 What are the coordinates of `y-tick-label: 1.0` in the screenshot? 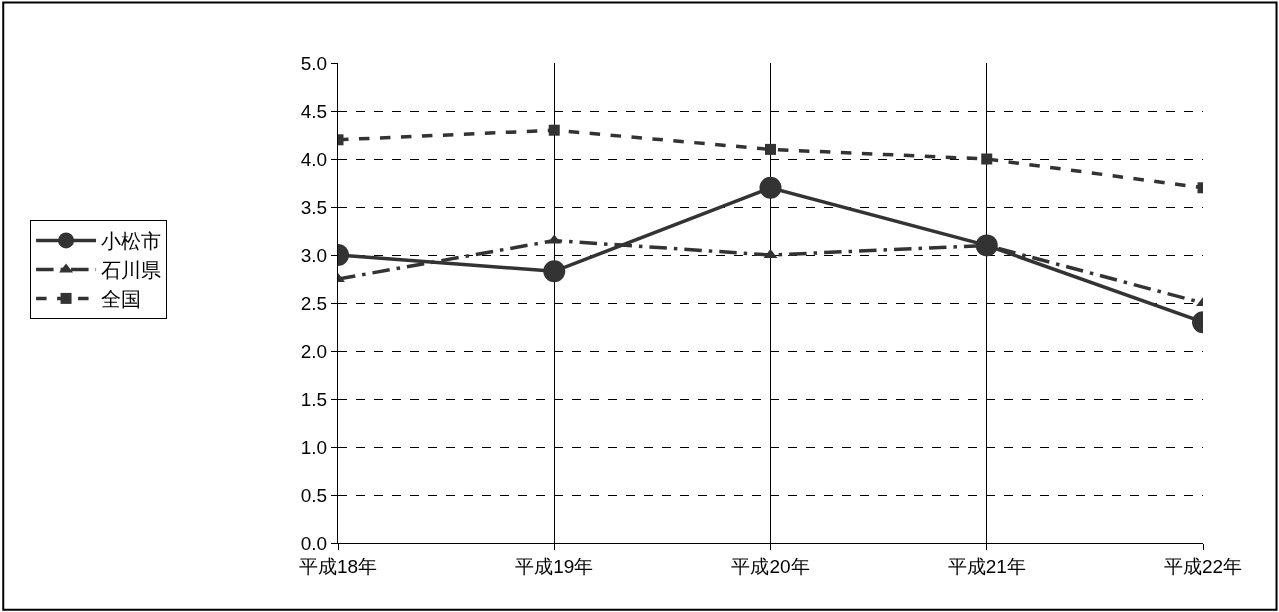 It's located at (314, 447).